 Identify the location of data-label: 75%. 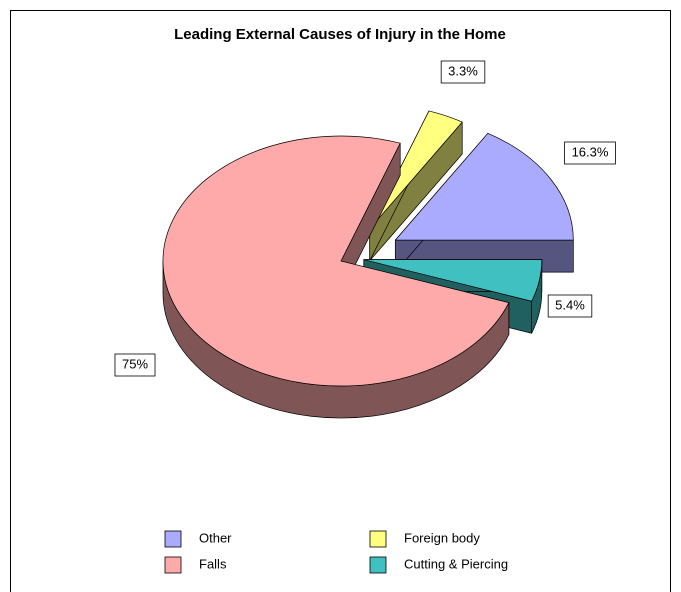
(135, 363).